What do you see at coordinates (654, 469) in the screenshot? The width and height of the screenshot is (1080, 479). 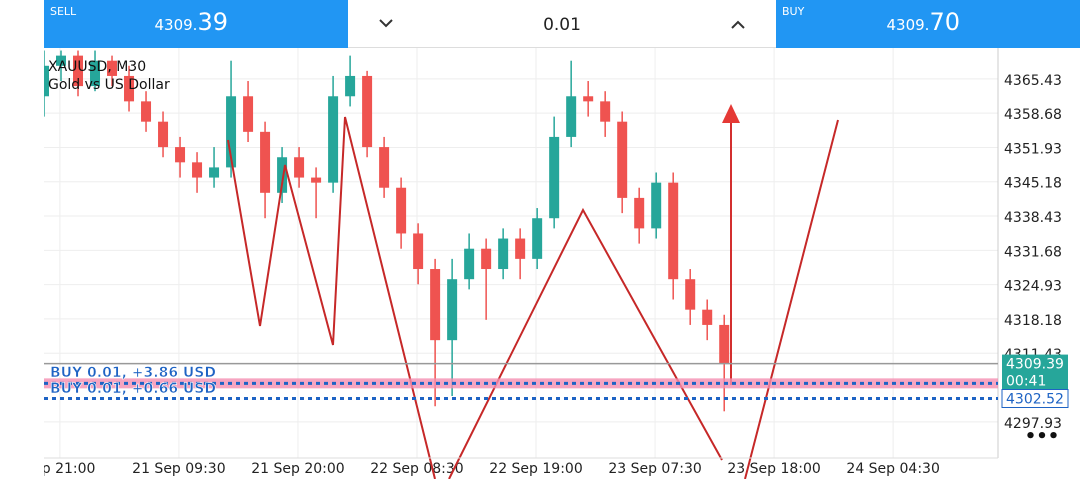 I see `x-tick-label: 23 Sep 07:30` at bounding box center [654, 469].